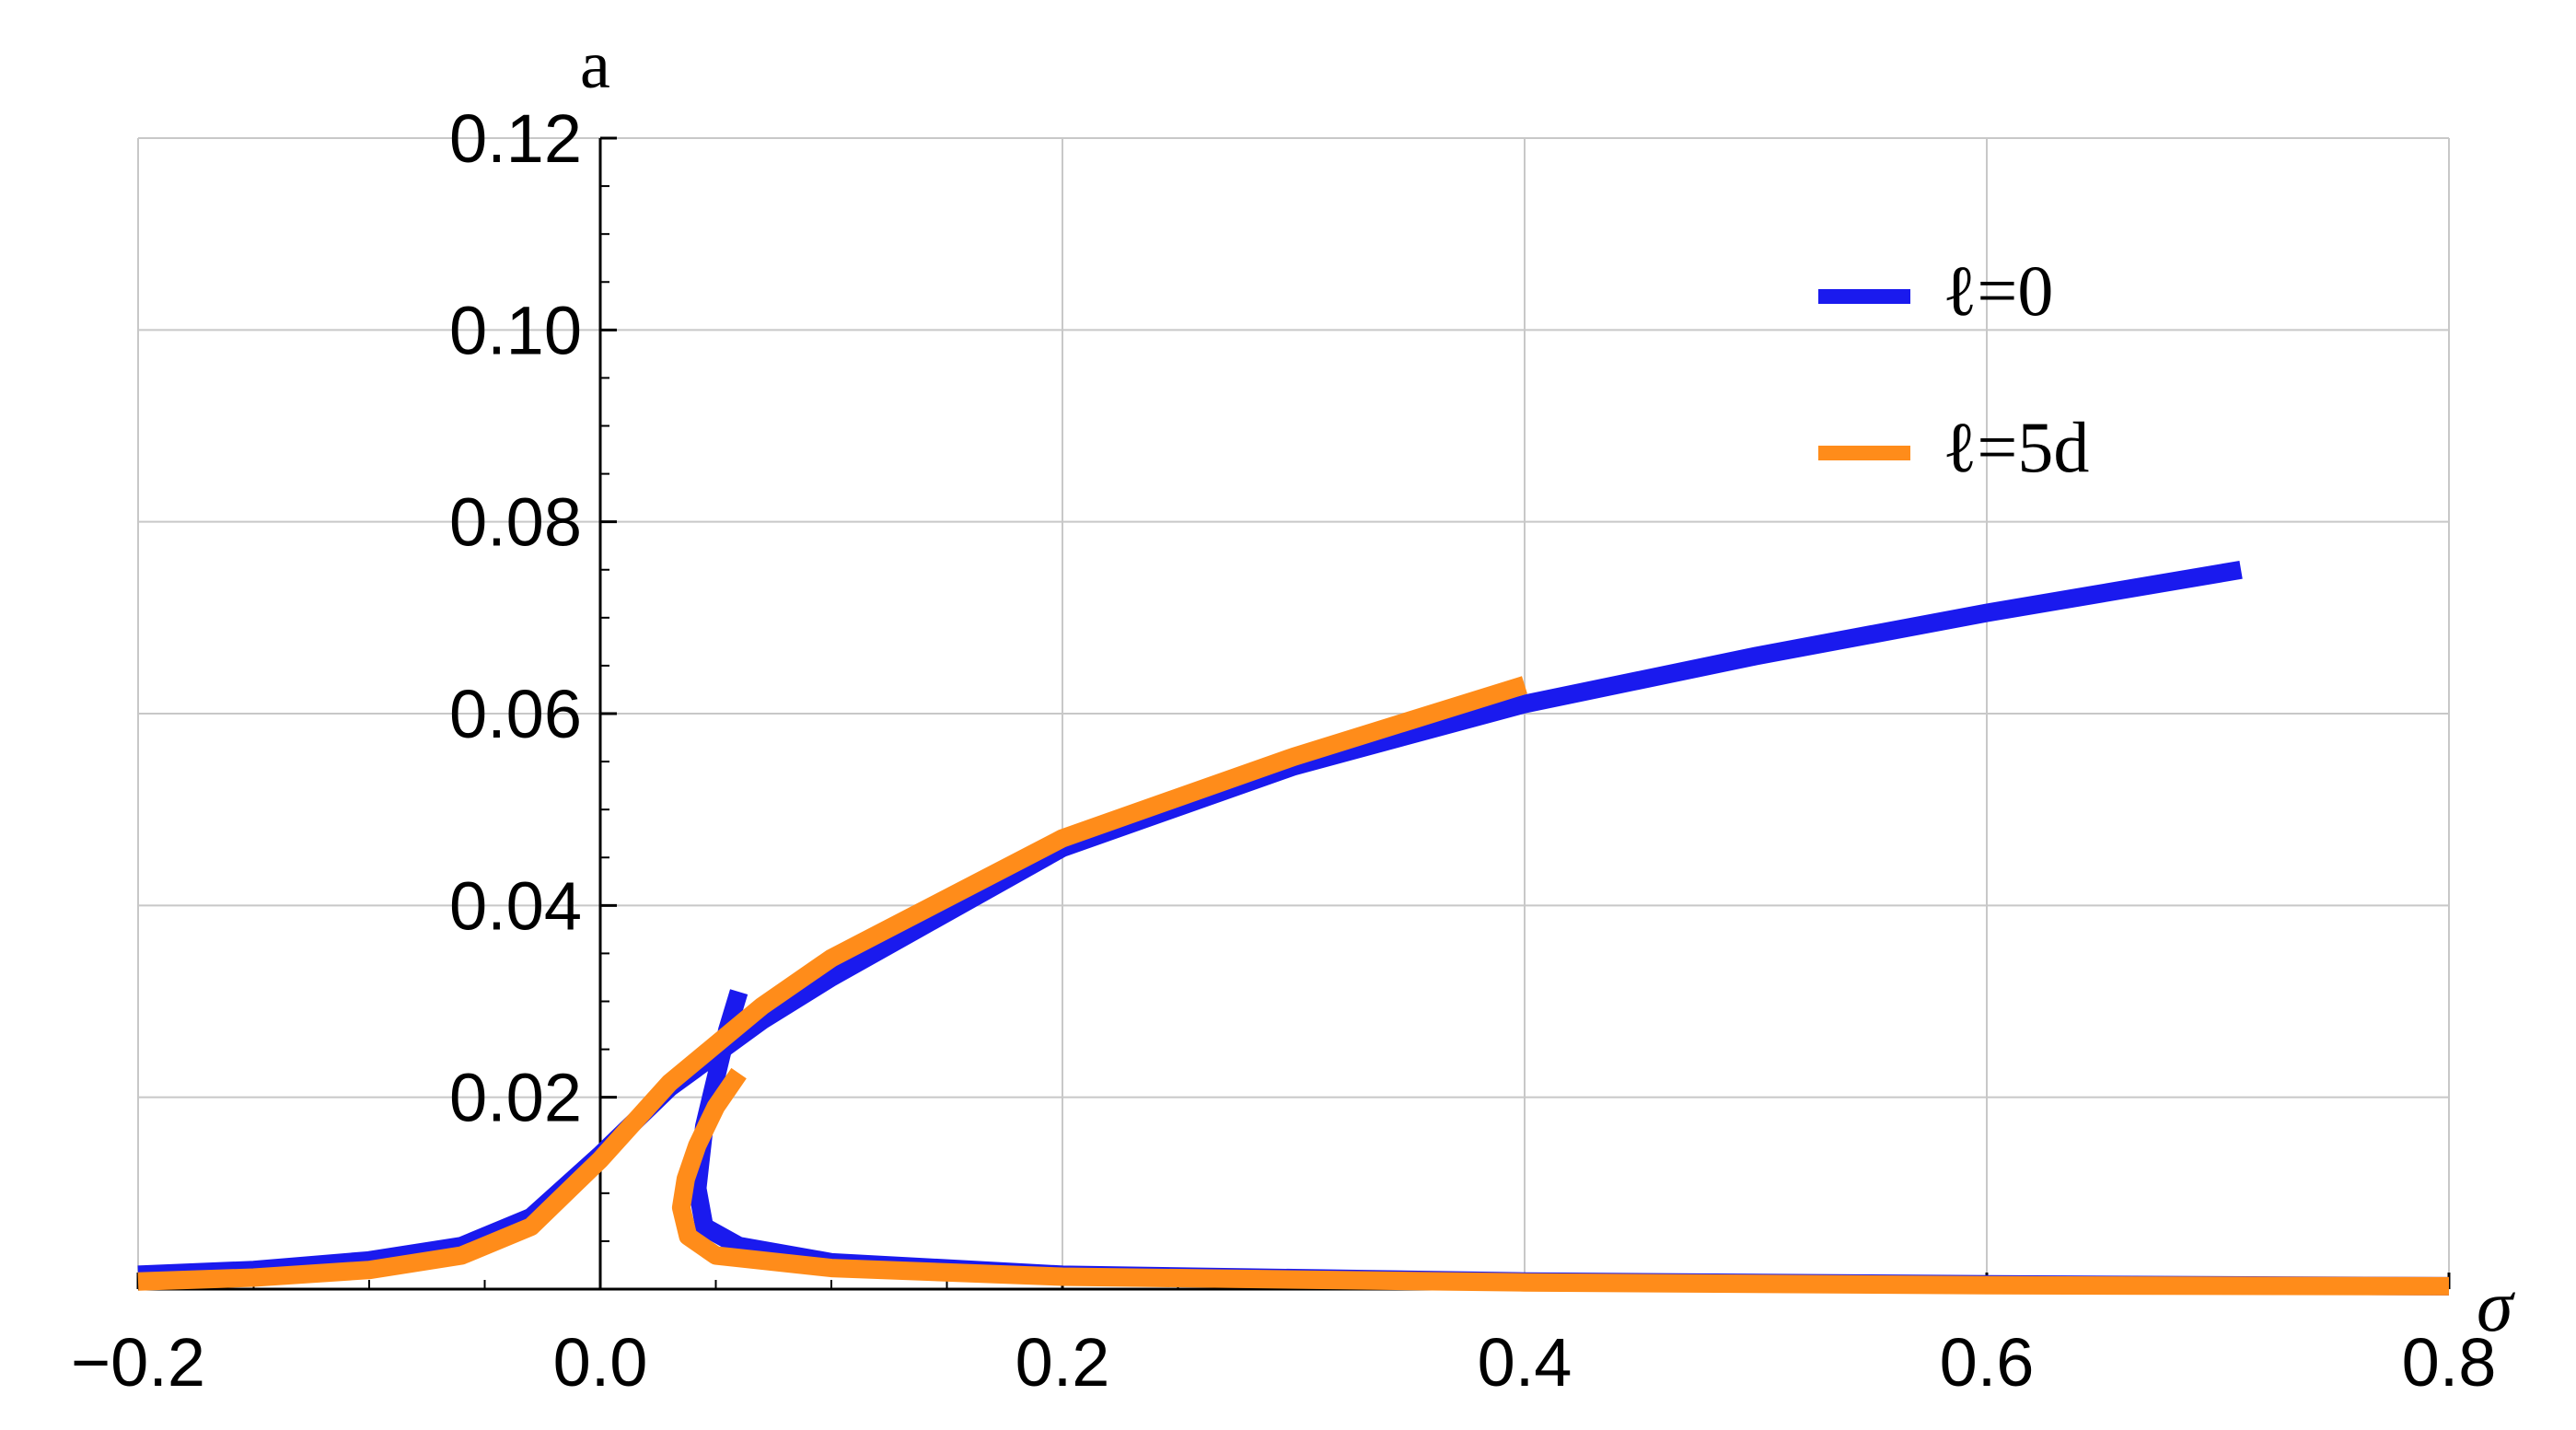  What do you see at coordinates (1062, 1362) in the screenshot?
I see `x-tick-label-2: 0.2` at bounding box center [1062, 1362].